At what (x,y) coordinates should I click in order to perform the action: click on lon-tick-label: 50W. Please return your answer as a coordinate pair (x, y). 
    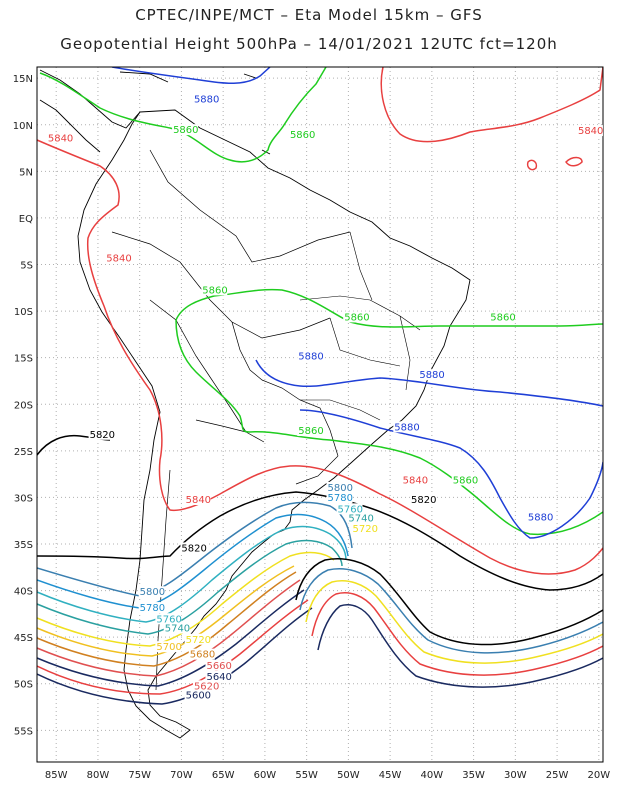
    Looking at the image, I should click on (348, 775).